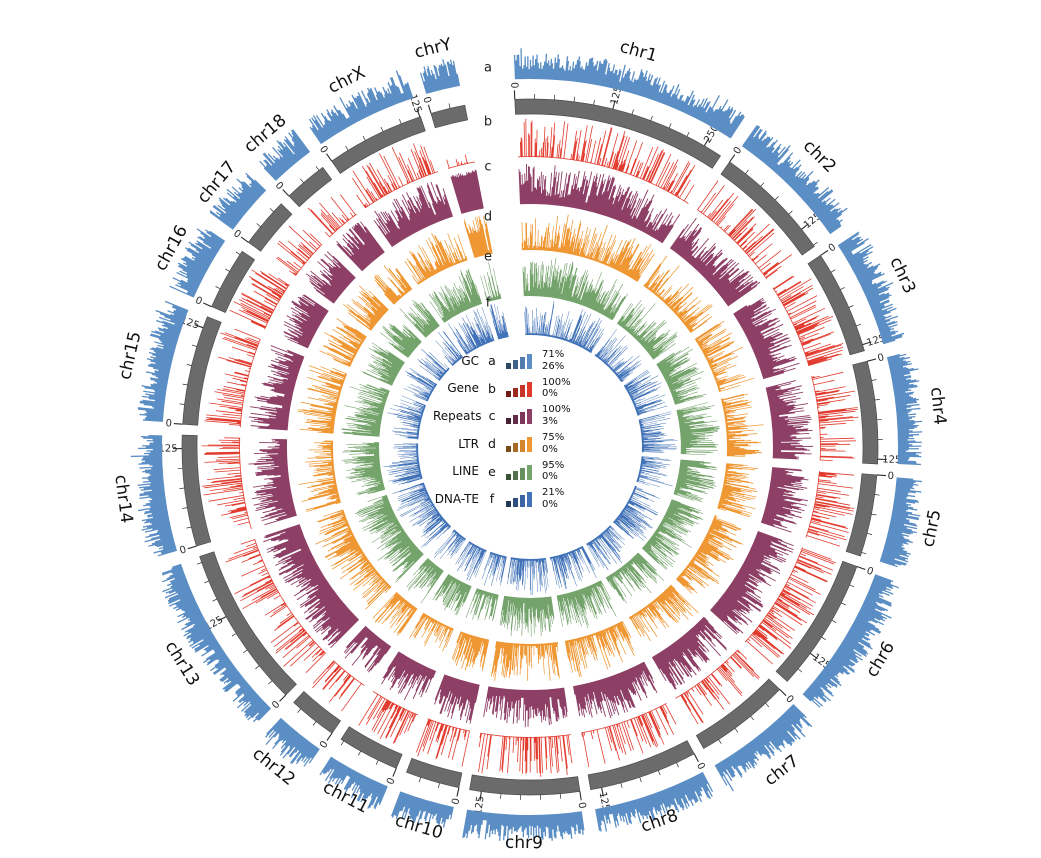 The width and height of the screenshot is (1041, 858). I want to click on legend-row-repeats: Repeats c 100% 3%, so click(508, 416).